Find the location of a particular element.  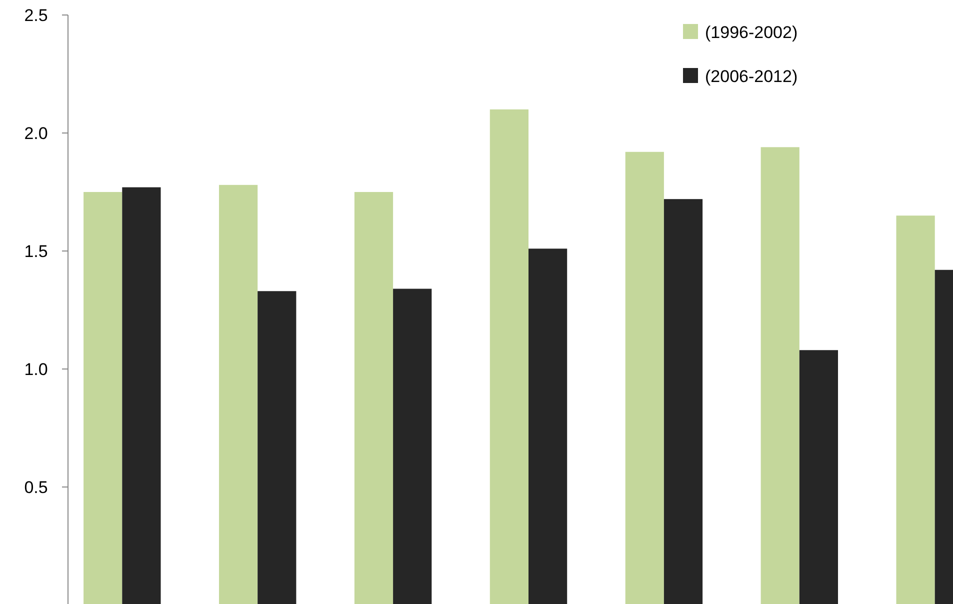

legend-label: (2006-2012) is located at coordinates (751, 76).